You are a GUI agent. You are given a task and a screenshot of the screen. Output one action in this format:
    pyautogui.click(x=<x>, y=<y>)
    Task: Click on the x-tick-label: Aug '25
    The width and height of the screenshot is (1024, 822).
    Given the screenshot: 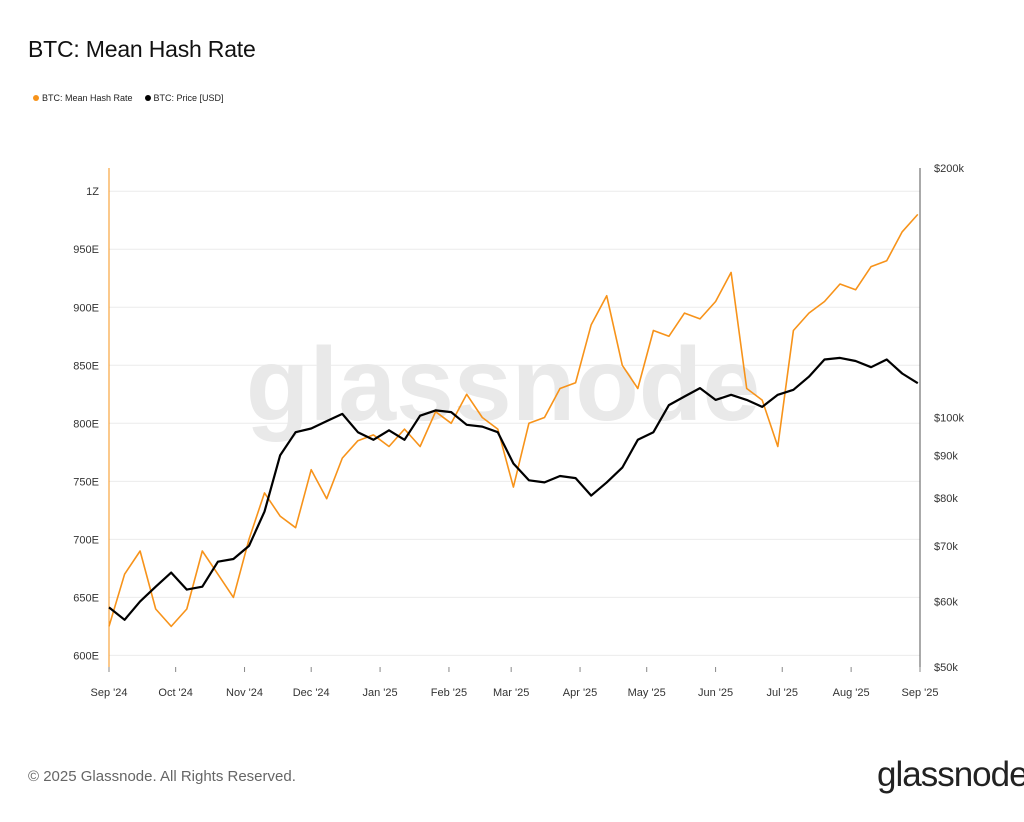 What is the action you would take?
    pyautogui.click(x=851, y=693)
    